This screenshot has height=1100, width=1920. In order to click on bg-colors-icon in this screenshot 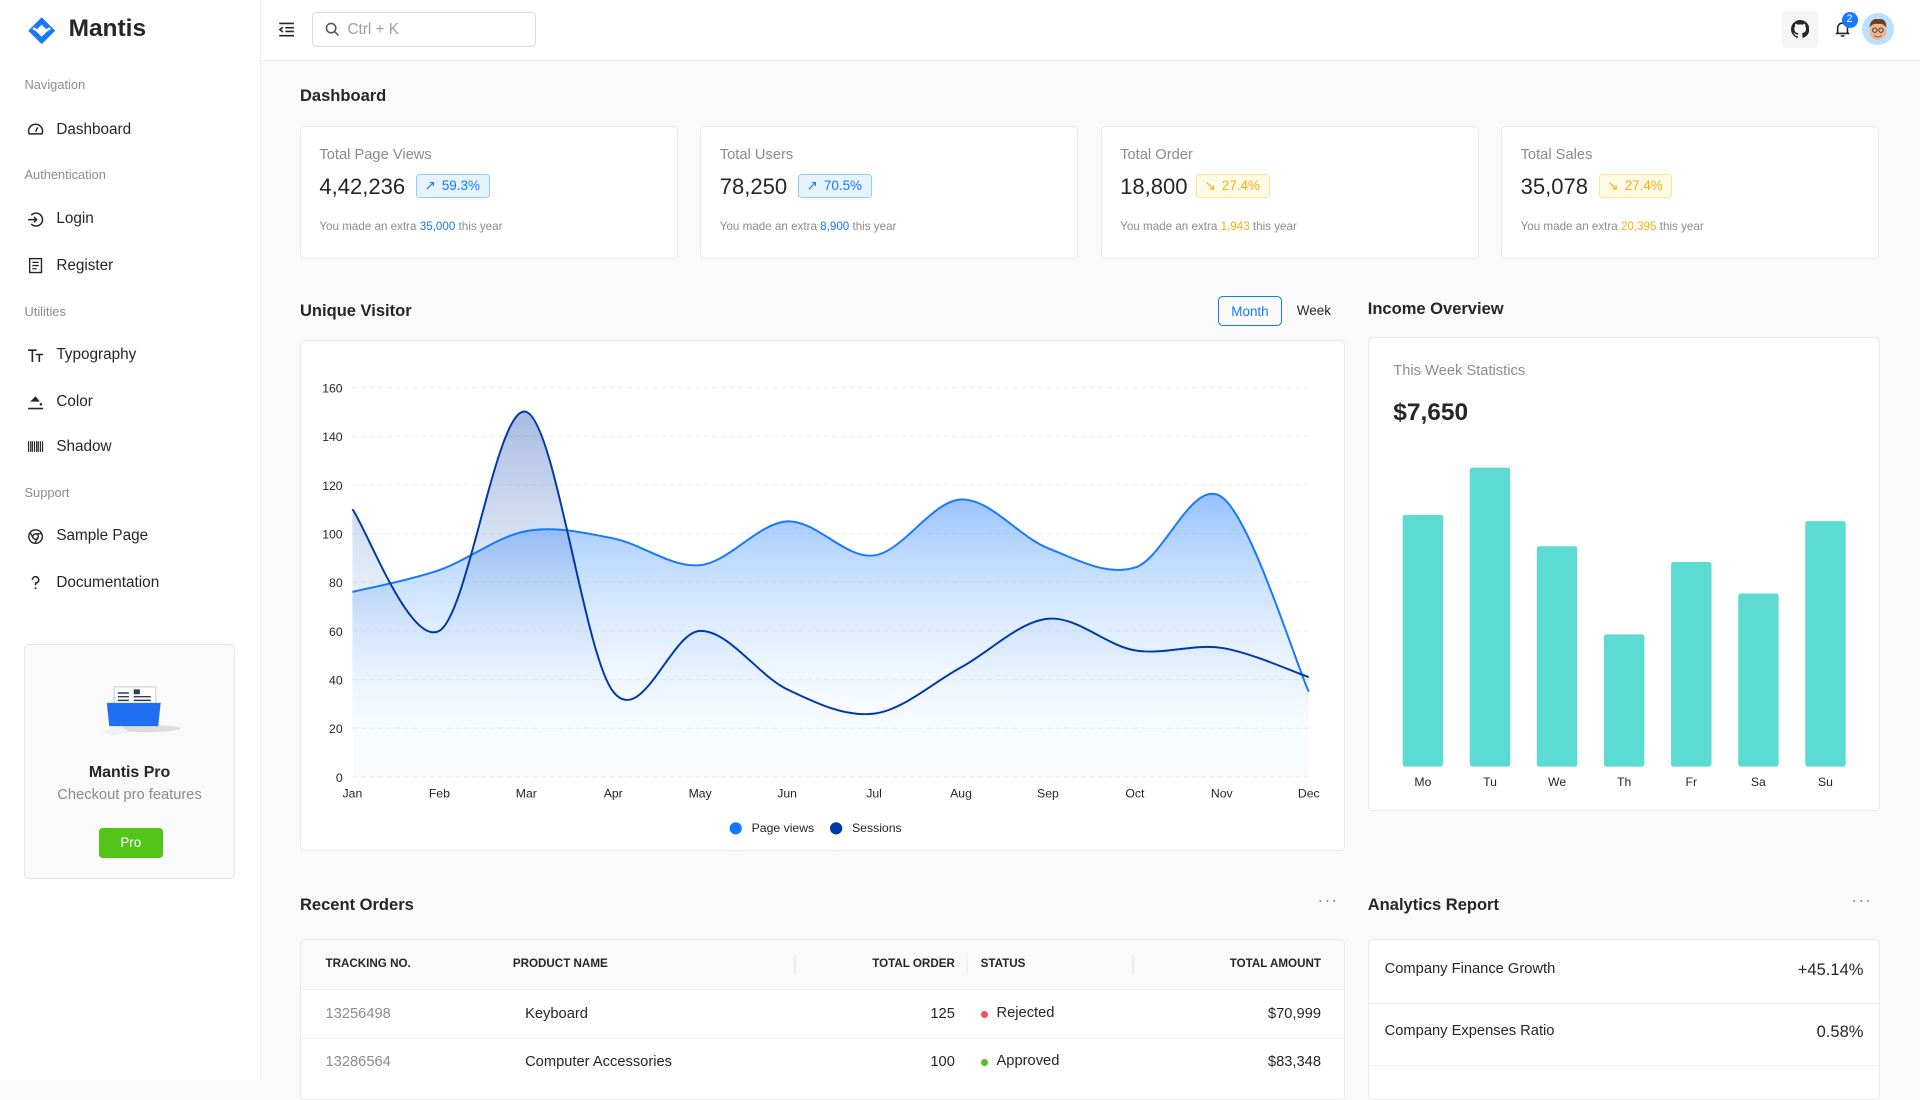, I will do `click(36, 403)`.